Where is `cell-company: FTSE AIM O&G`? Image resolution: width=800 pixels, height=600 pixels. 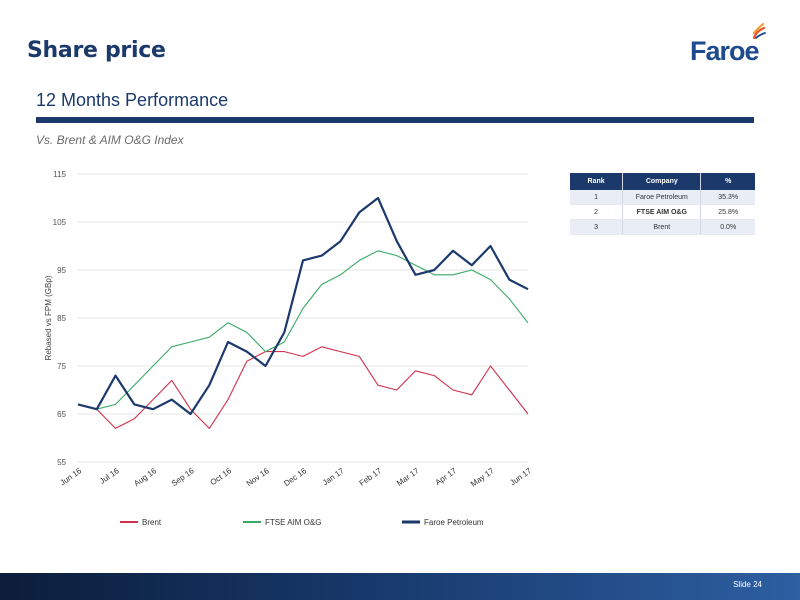
cell-company: FTSE AIM O&G is located at coordinates (662, 212).